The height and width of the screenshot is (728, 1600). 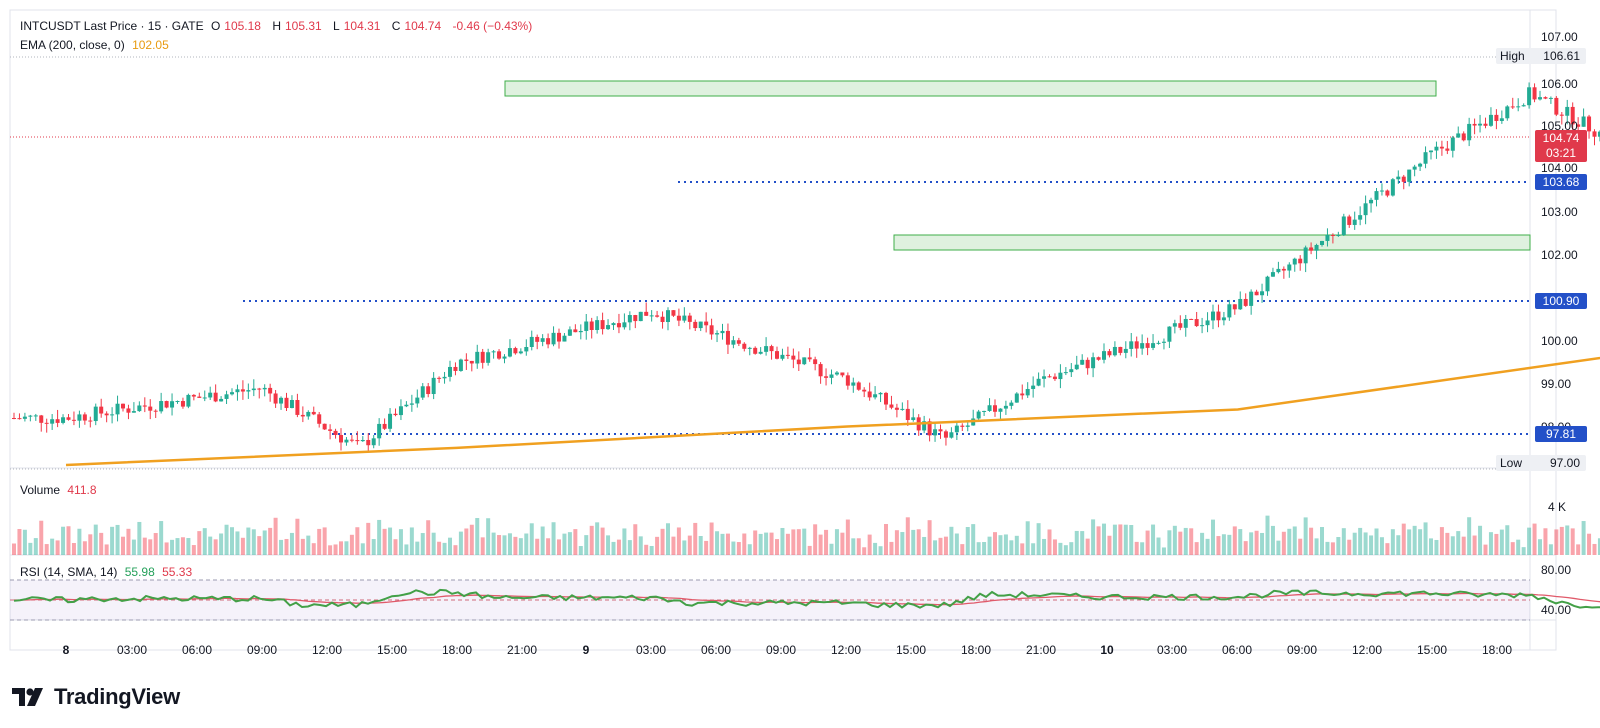 I want to click on volume-legend: Volume 411.8, so click(x=60, y=490).